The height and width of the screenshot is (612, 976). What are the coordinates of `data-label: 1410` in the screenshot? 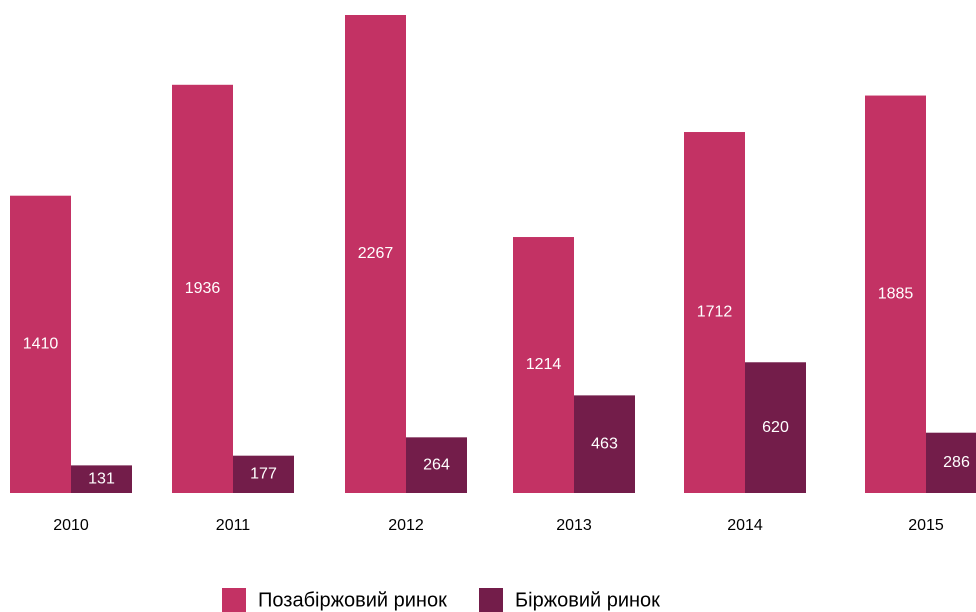 It's located at (41, 344).